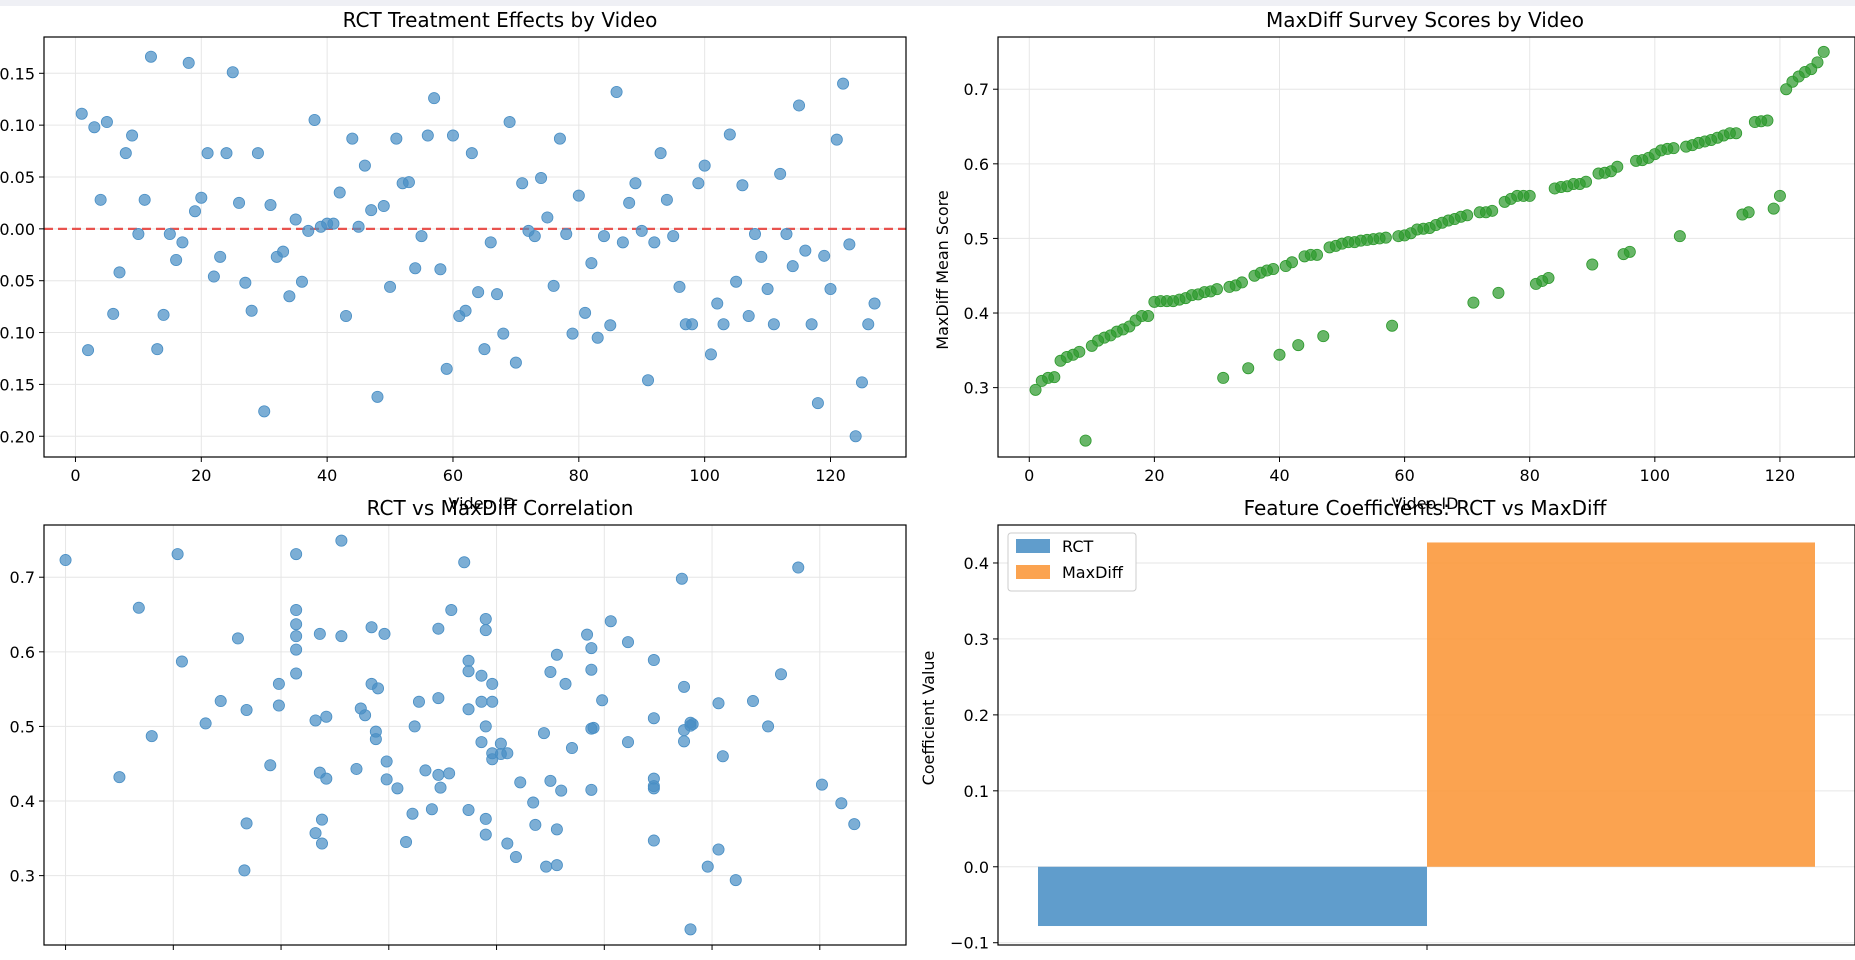  I want to click on panel2-xtick-label: 60, so click(1404, 475).